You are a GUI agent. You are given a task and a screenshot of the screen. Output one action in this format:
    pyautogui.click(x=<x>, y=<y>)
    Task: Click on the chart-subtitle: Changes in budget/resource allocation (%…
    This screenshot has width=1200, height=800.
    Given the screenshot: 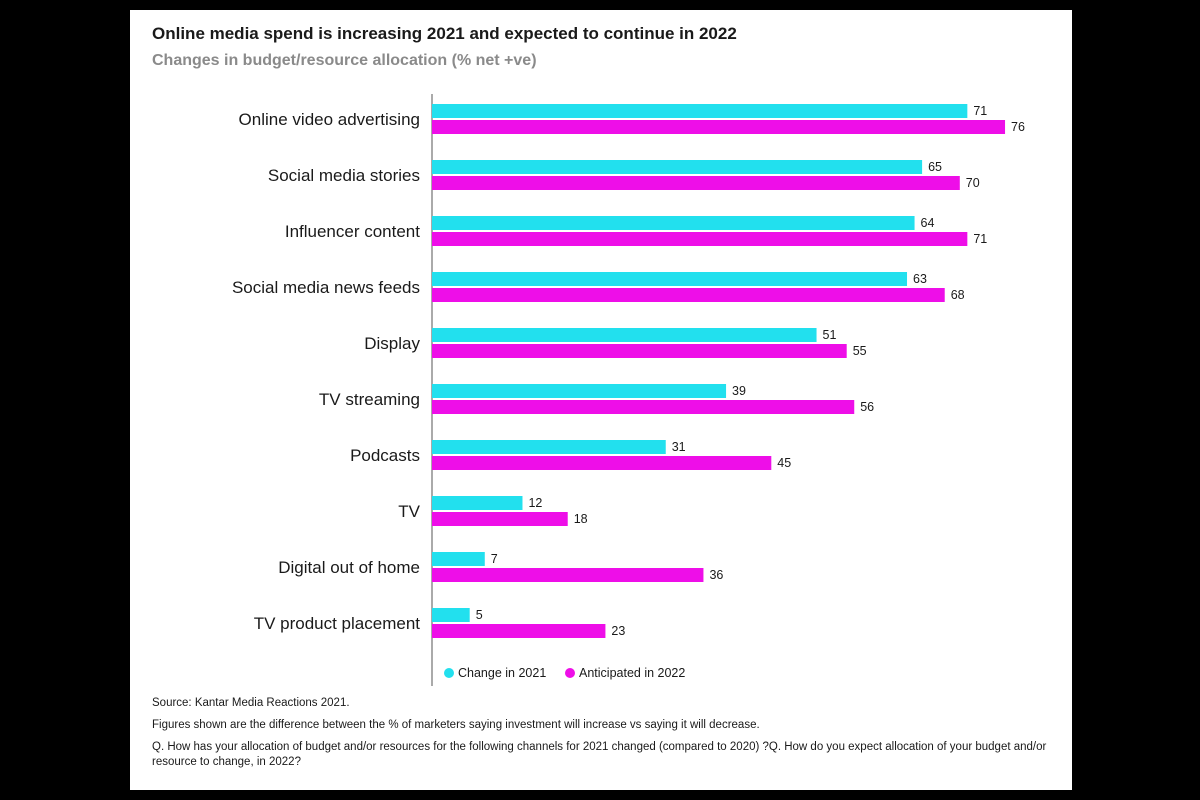 What is the action you would take?
    pyautogui.click(x=344, y=60)
    